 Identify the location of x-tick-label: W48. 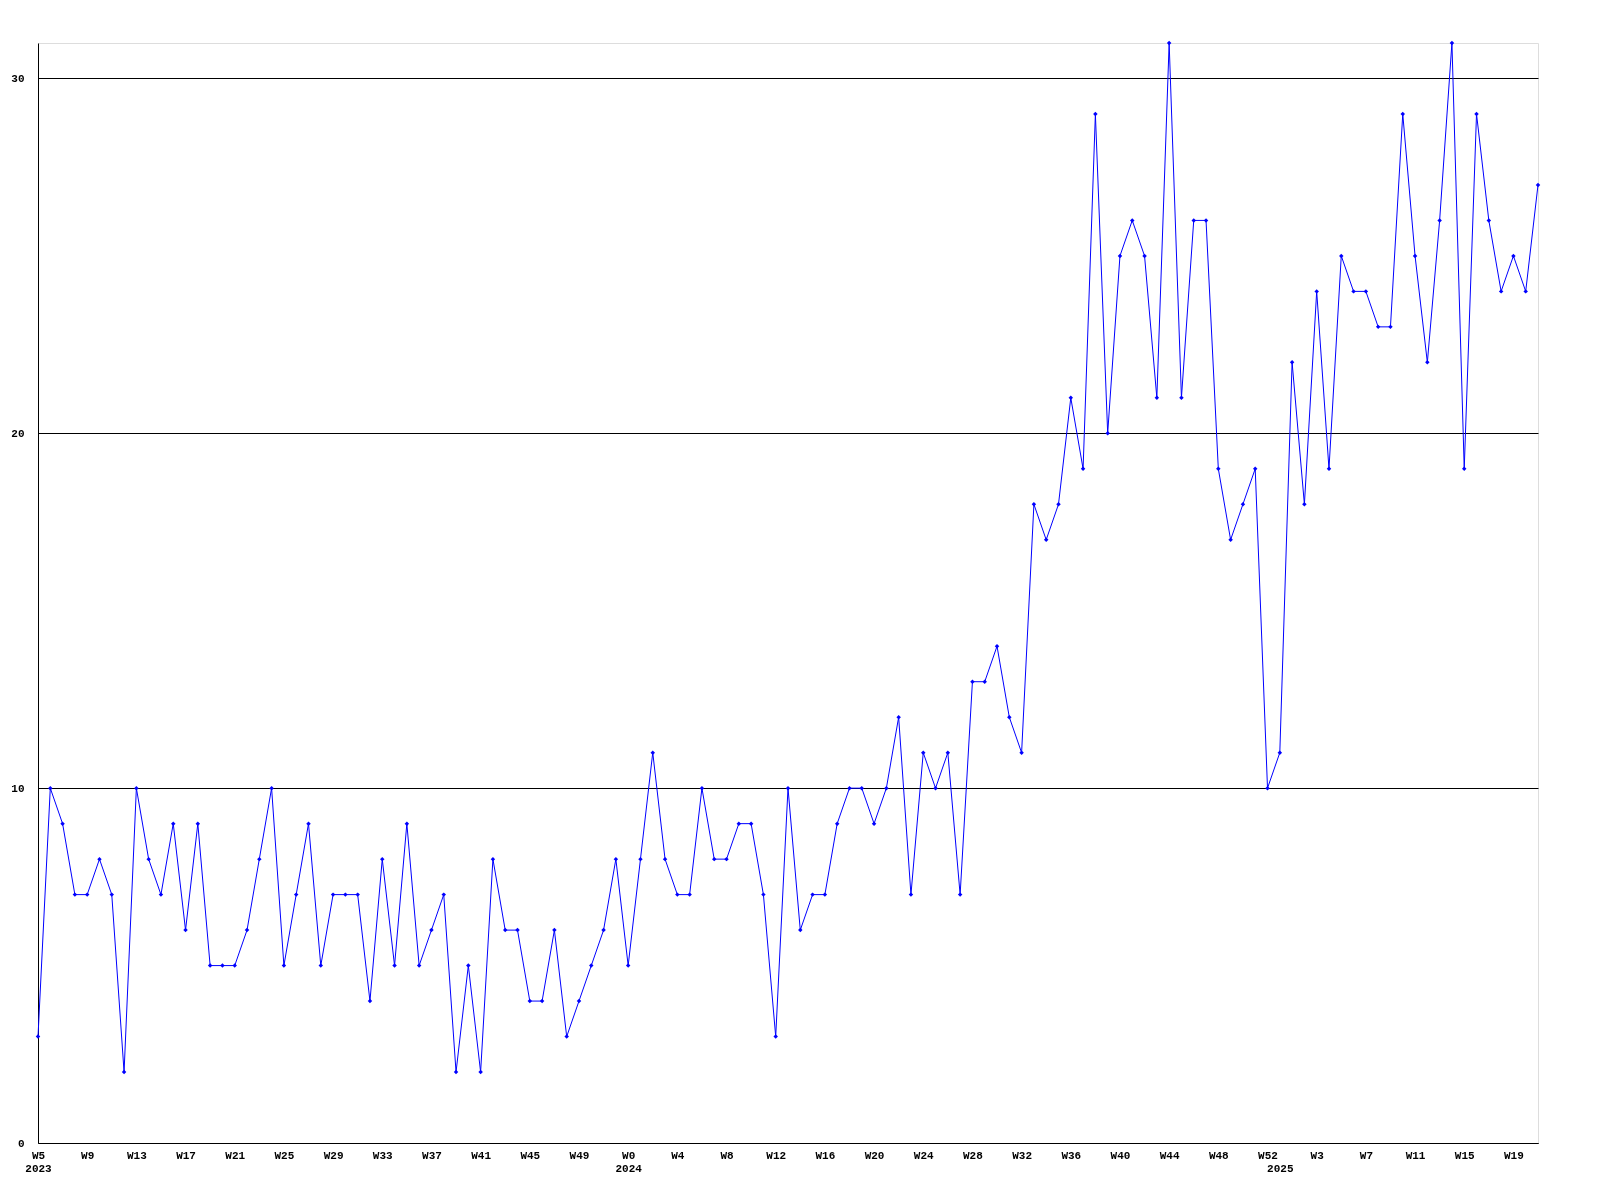
(1219, 1155).